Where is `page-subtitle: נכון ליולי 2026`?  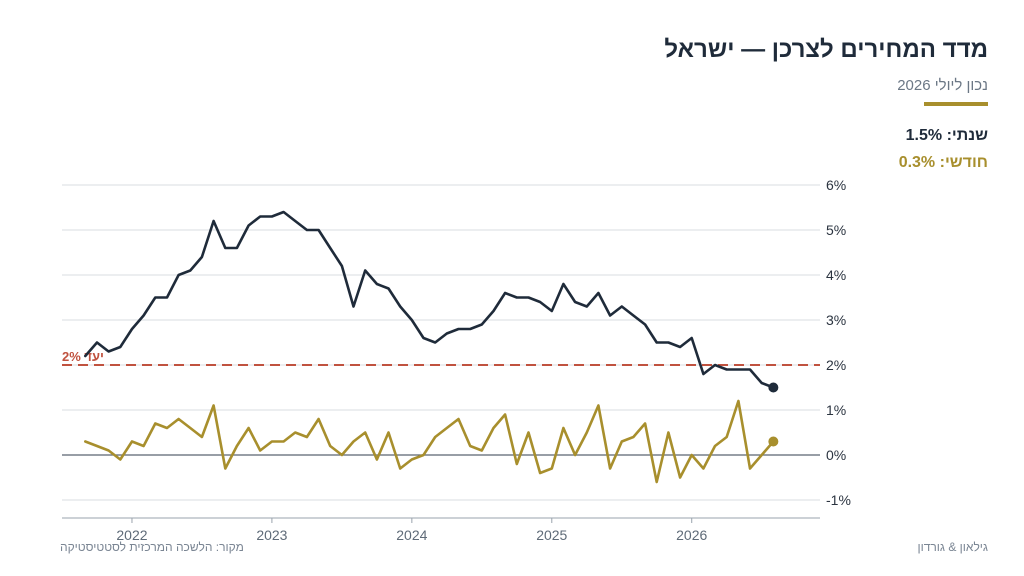 page-subtitle: נכון ליולי 2026 is located at coordinates (942, 85).